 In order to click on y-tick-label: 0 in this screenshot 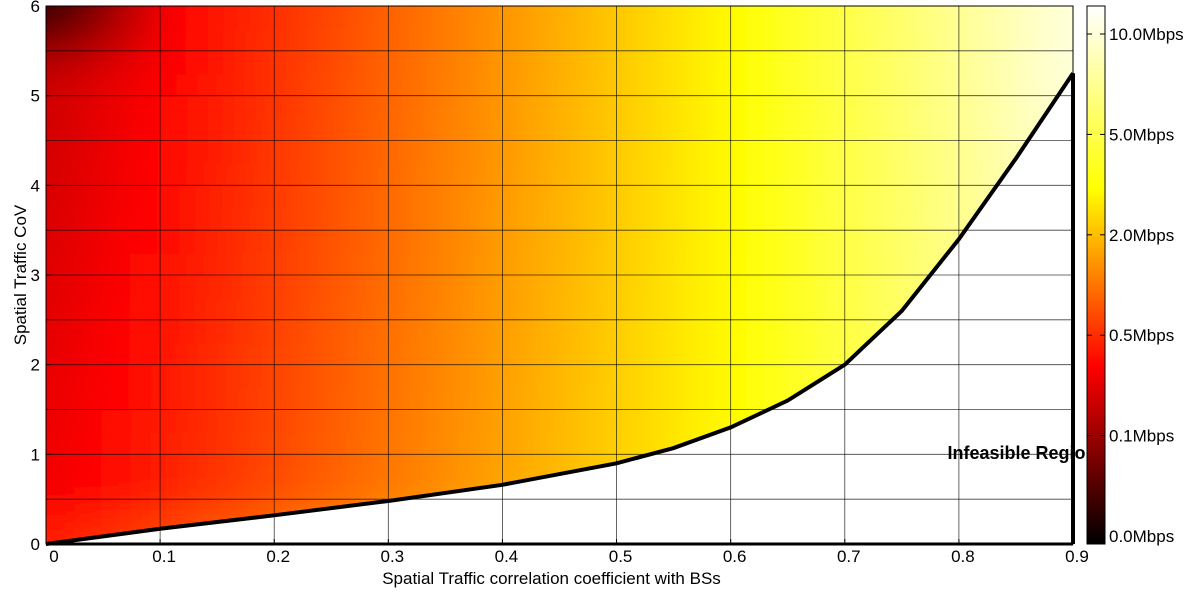, I will do `click(35, 544)`.